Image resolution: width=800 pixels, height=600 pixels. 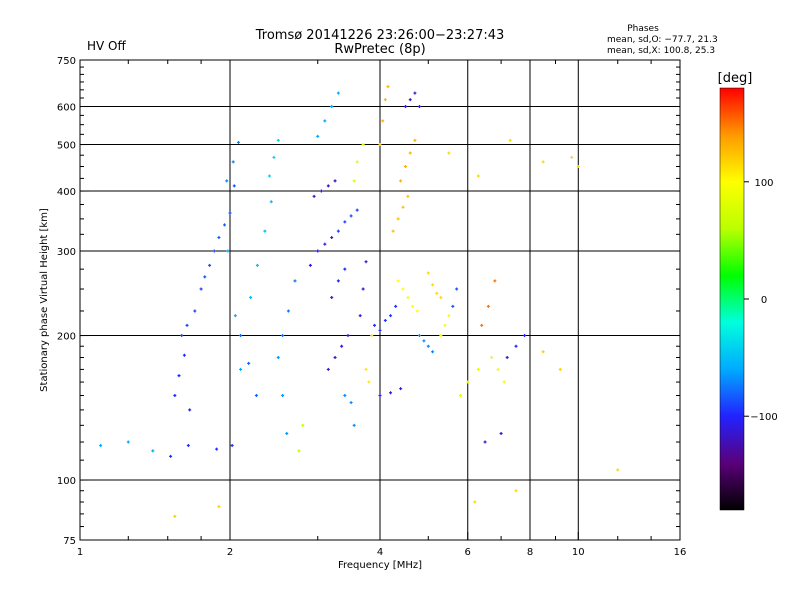 What do you see at coordinates (680, 552) in the screenshot?
I see `x-tick-label: 16` at bounding box center [680, 552].